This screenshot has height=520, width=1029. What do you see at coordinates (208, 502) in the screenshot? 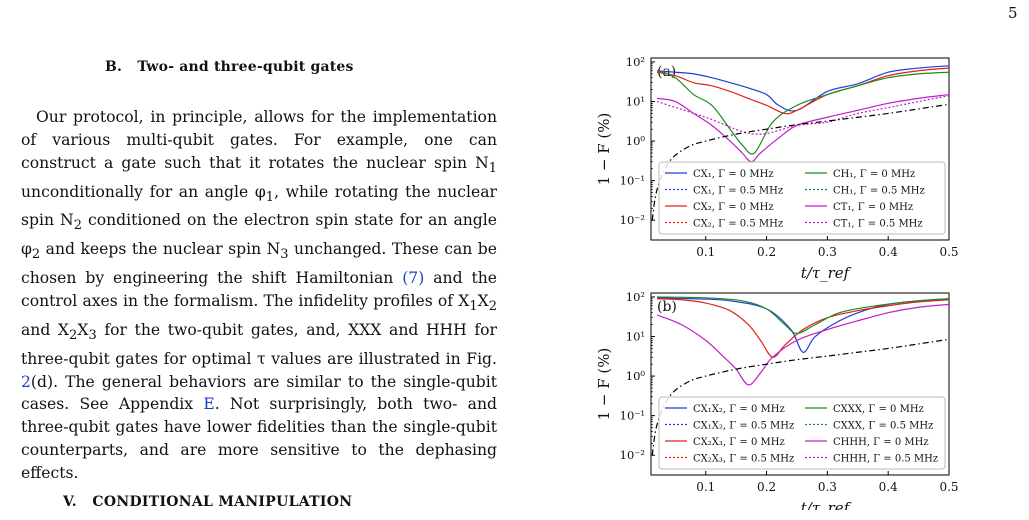
I see `section-v-heading: V. CONDITIONAL MANIPULATION` at bounding box center [208, 502].